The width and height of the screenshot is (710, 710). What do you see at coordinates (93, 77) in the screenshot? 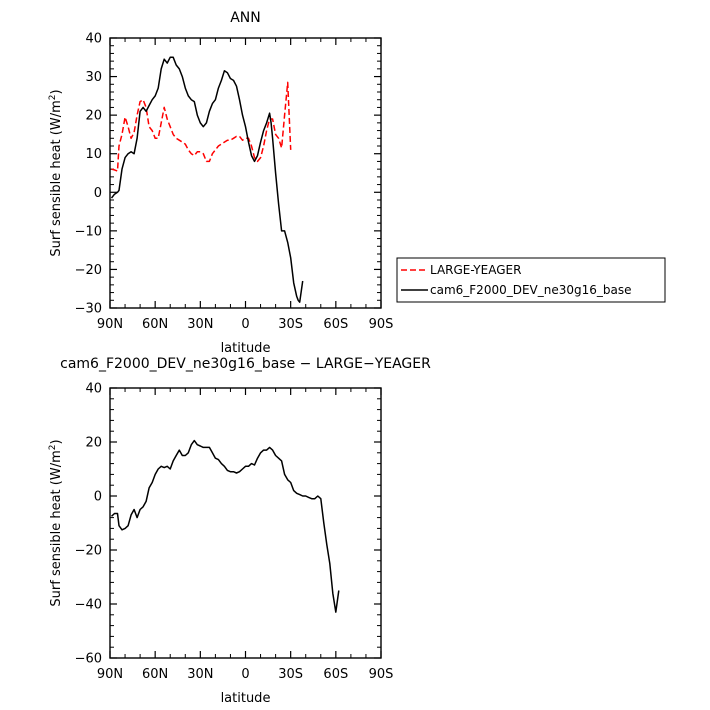
I see `y-tick-label: 30` at bounding box center [93, 77].